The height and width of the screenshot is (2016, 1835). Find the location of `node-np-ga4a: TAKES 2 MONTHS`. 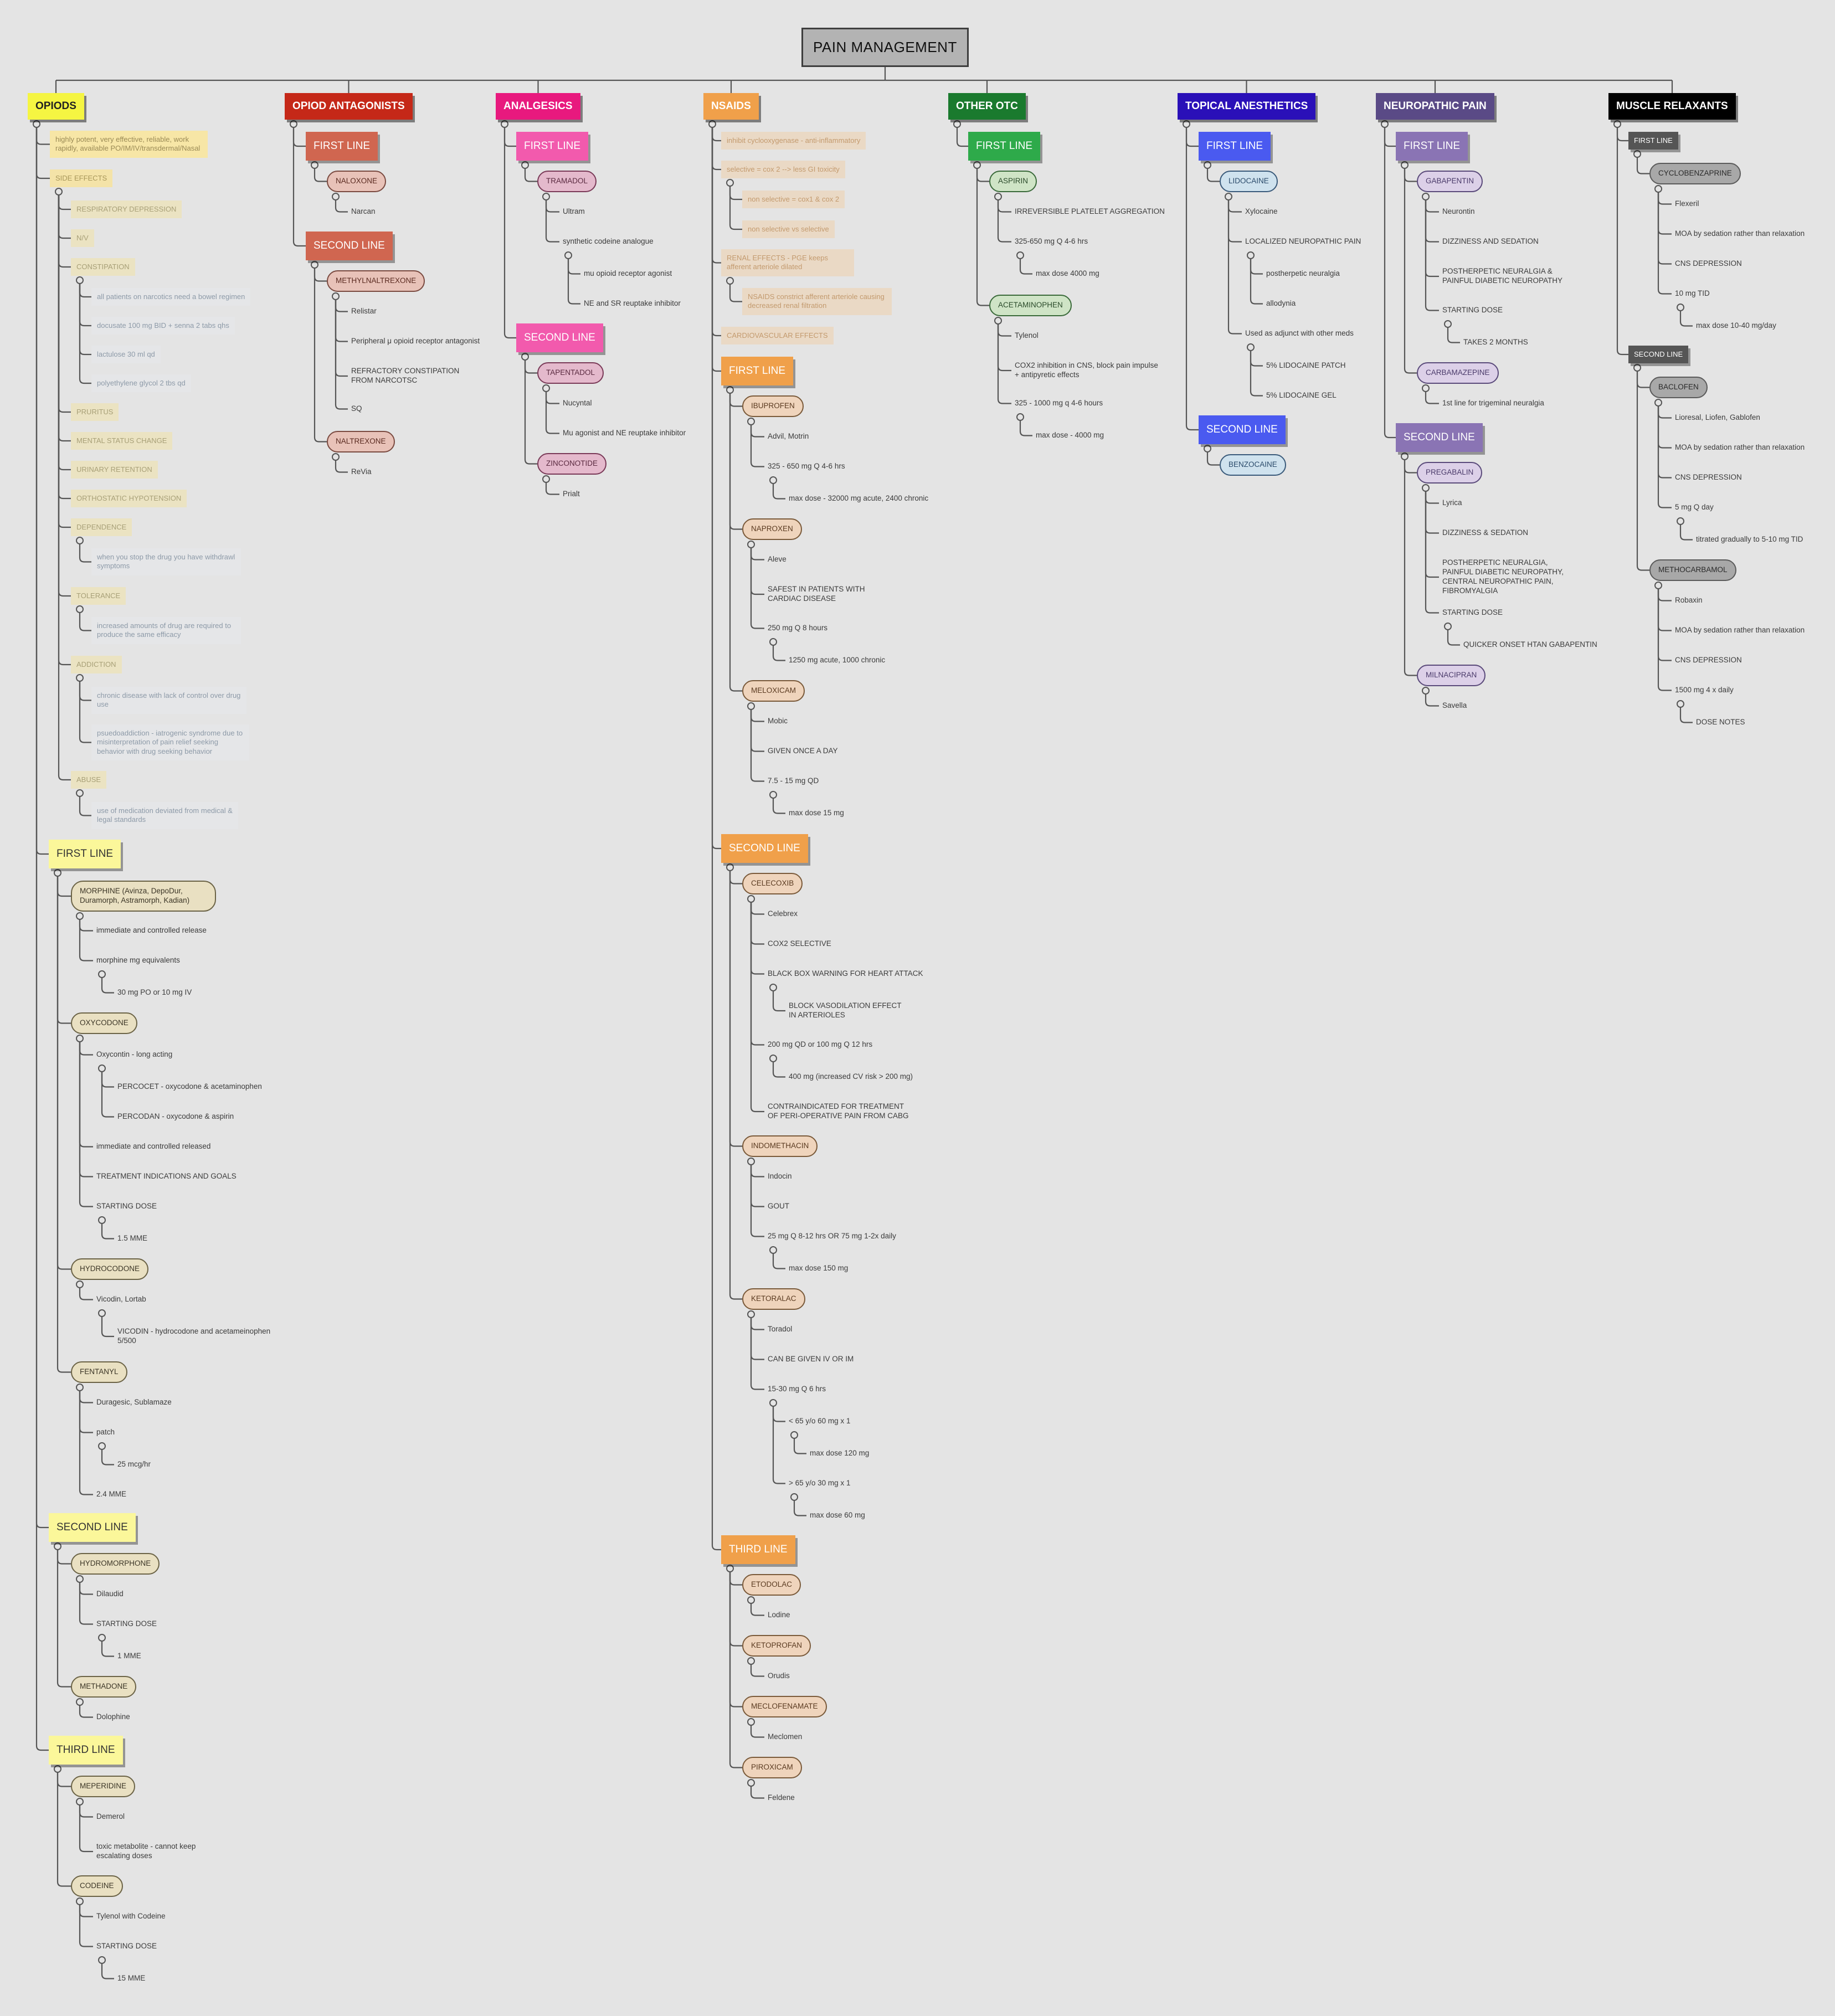

node-np-ga4a: TAKES 2 MONTHS is located at coordinates (1495, 342).